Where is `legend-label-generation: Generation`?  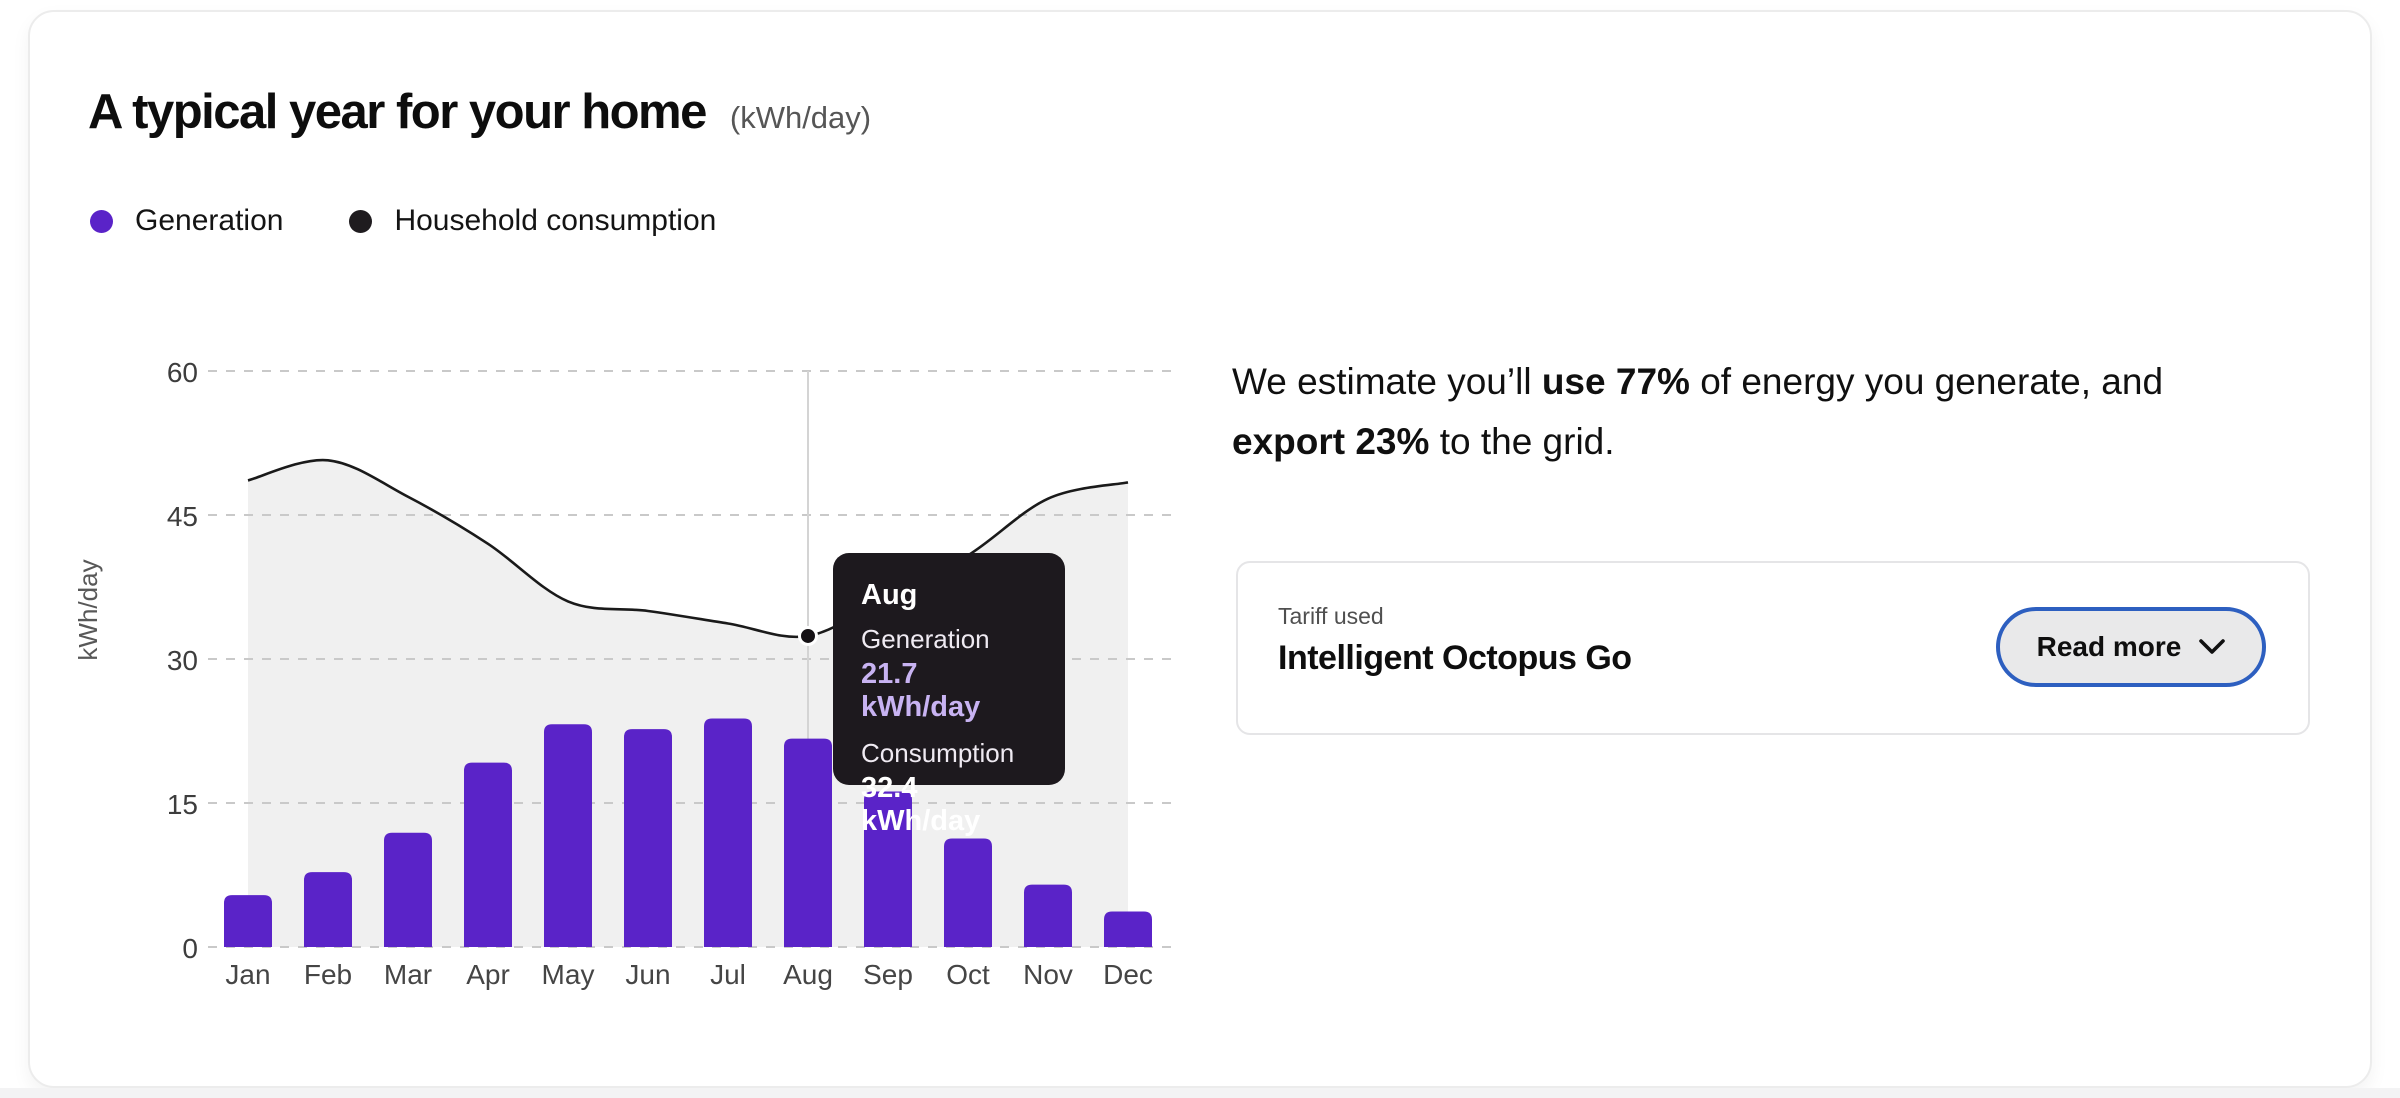
legend-label-generation: Generation is located at coordinates (209, 220).